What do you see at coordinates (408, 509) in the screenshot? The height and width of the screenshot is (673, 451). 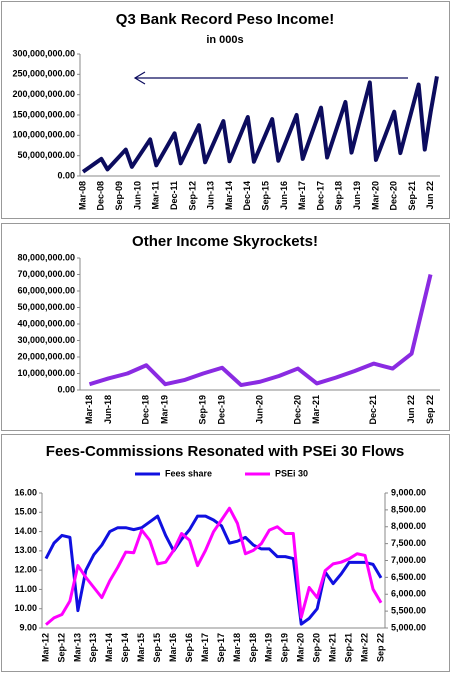 I see `y2-tick-label: 8,500.00` at bounding box center [408, 509].